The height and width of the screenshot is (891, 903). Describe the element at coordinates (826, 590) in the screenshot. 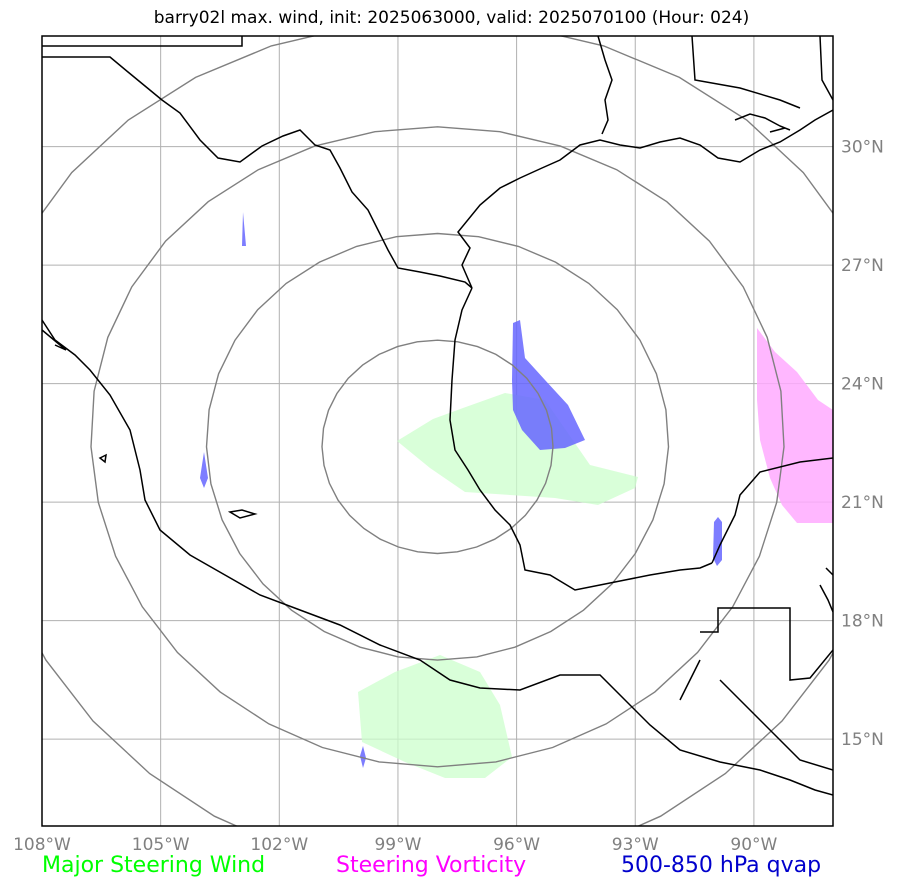

I see `belize-coast` at that location.